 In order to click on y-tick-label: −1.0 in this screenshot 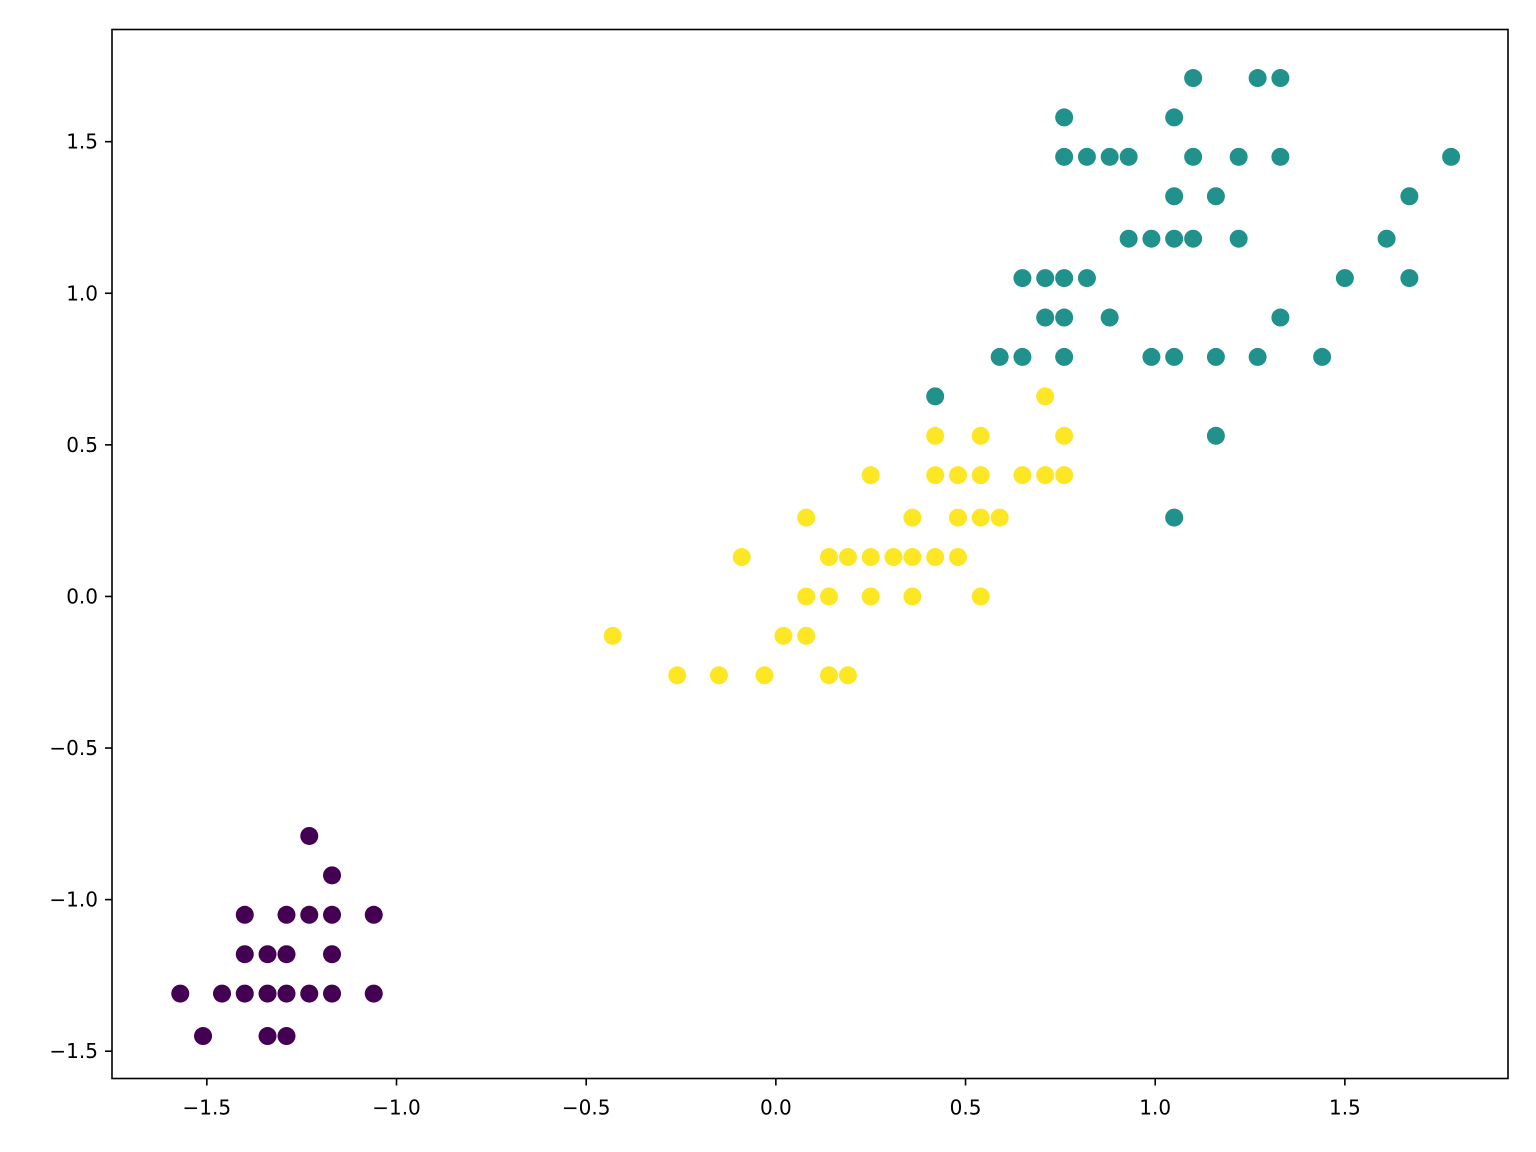, I will do `click(73, 900)`.